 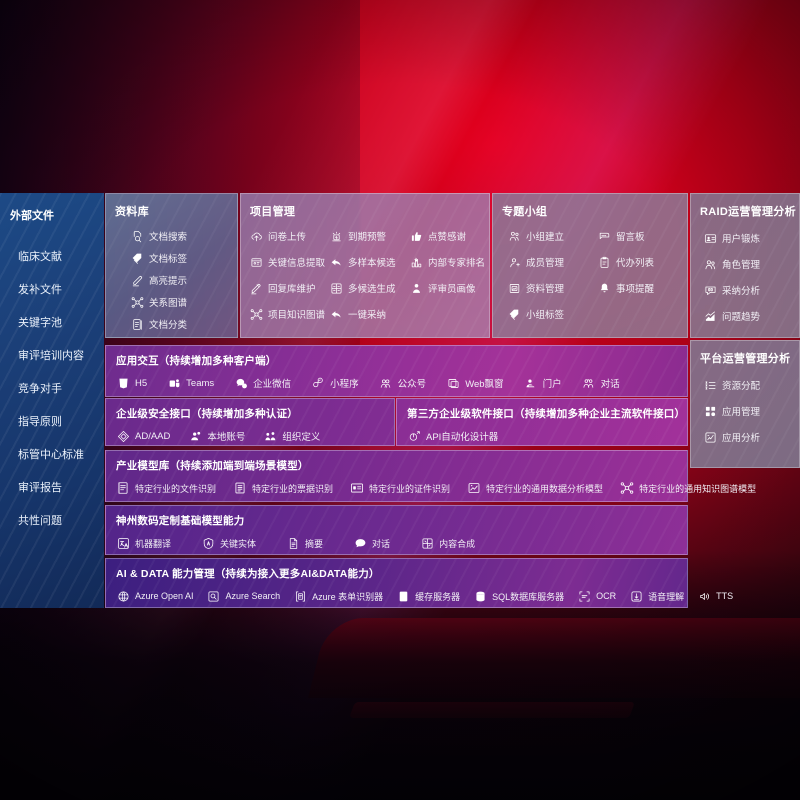 What do you see at coordinates (710, 290) in the screenshot?
I see `qa-chat-icon` at bounding box center [710, 290].